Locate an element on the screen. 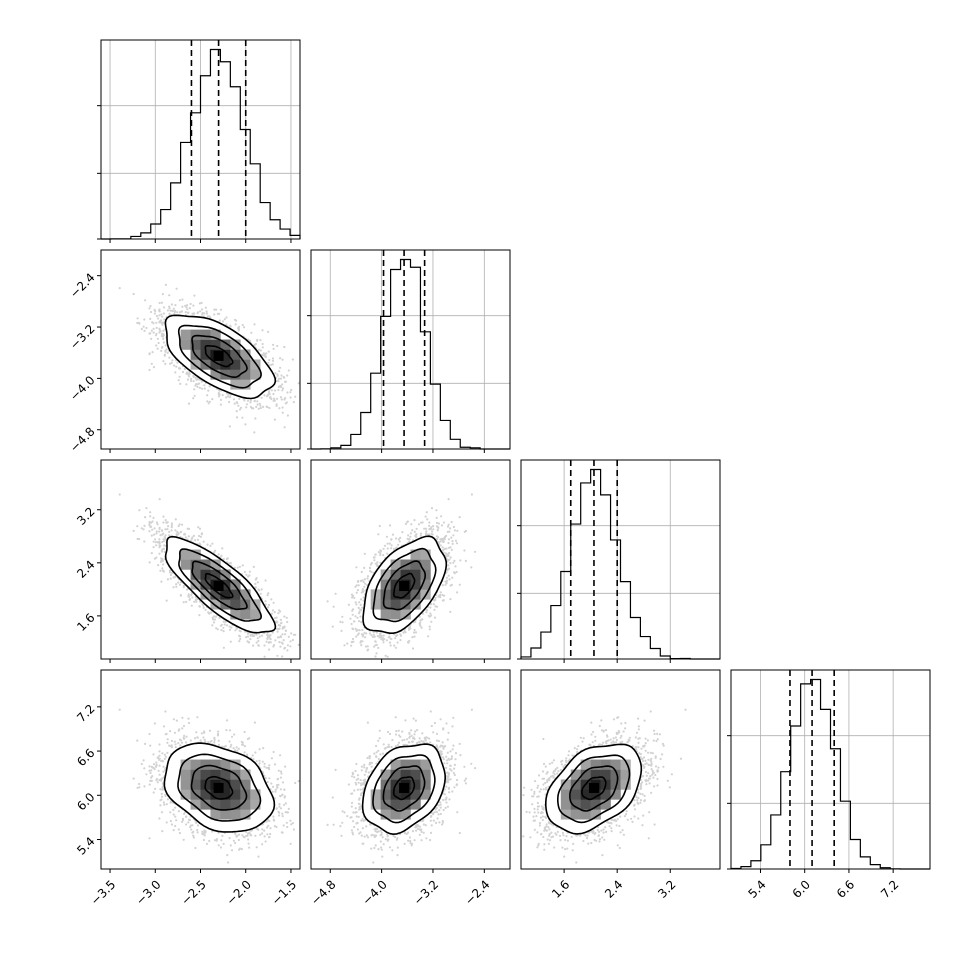  histogram-step-line is located at coordinates (201, 144).